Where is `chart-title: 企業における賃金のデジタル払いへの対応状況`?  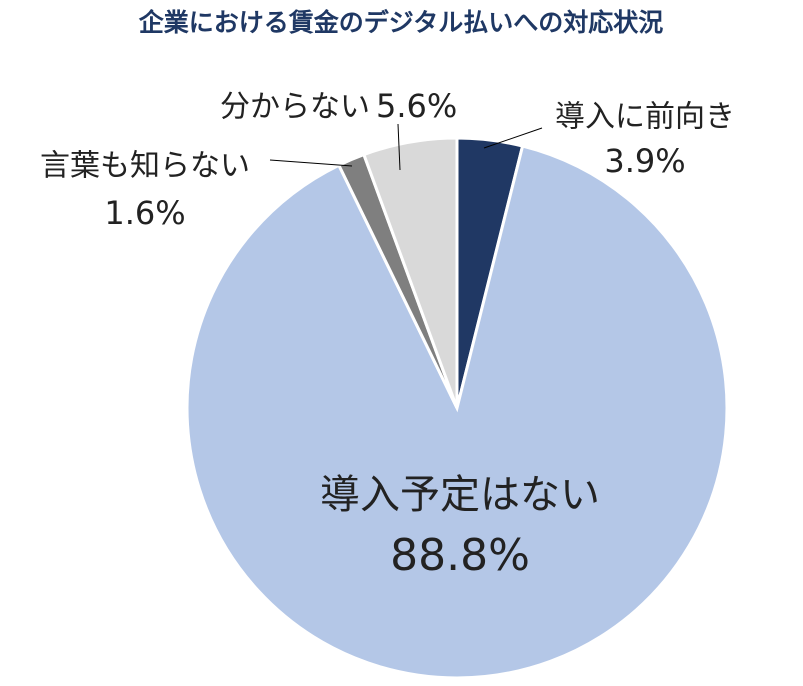
chart-title: 企業における賃金のデジタル払いへの対応状況 is located at coordinates (401, 22).